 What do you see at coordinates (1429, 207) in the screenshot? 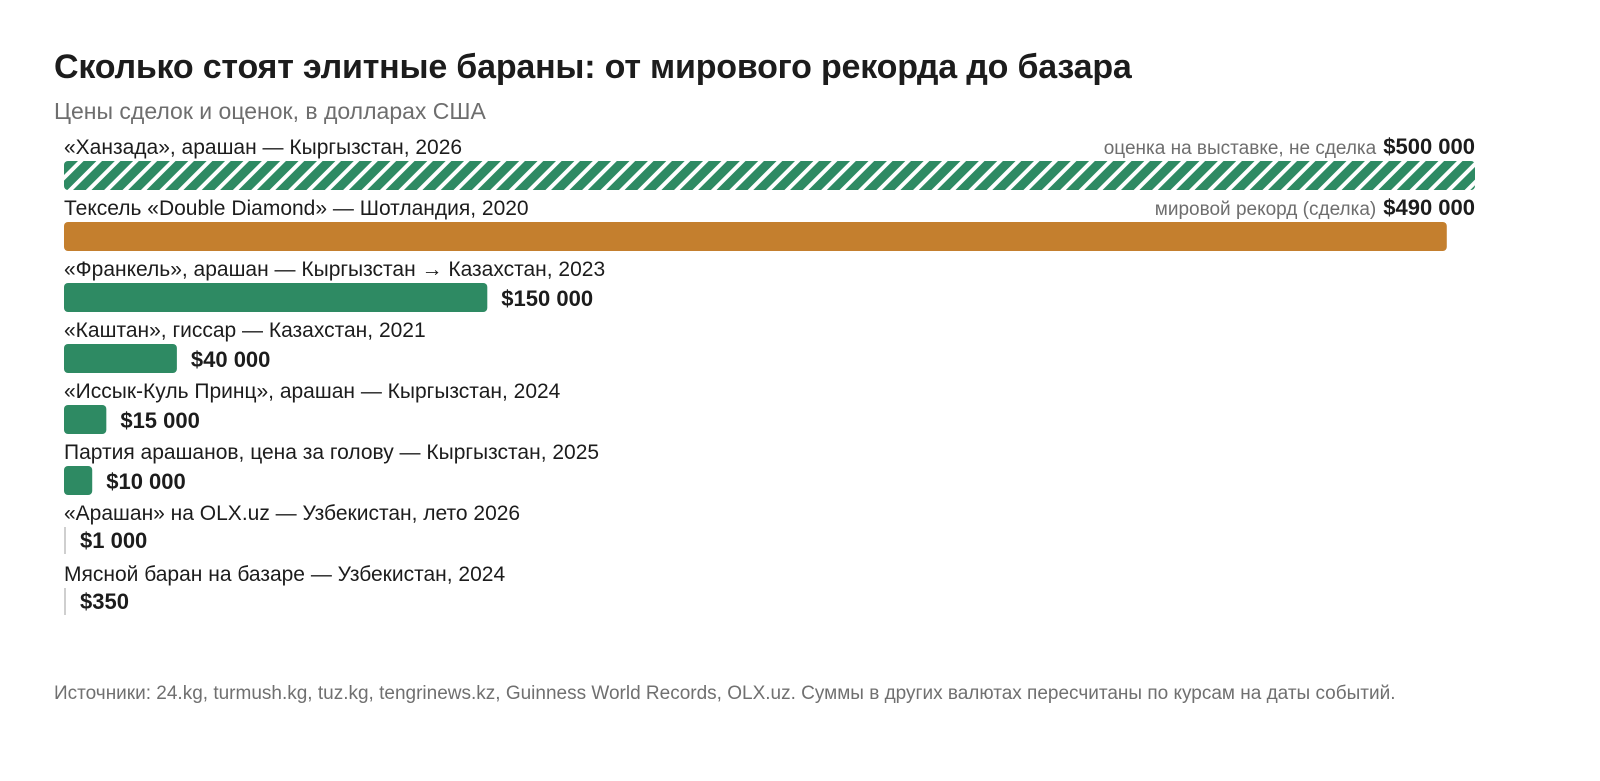
I see `value-label: $490 000` at bounding box center [1429, 207].